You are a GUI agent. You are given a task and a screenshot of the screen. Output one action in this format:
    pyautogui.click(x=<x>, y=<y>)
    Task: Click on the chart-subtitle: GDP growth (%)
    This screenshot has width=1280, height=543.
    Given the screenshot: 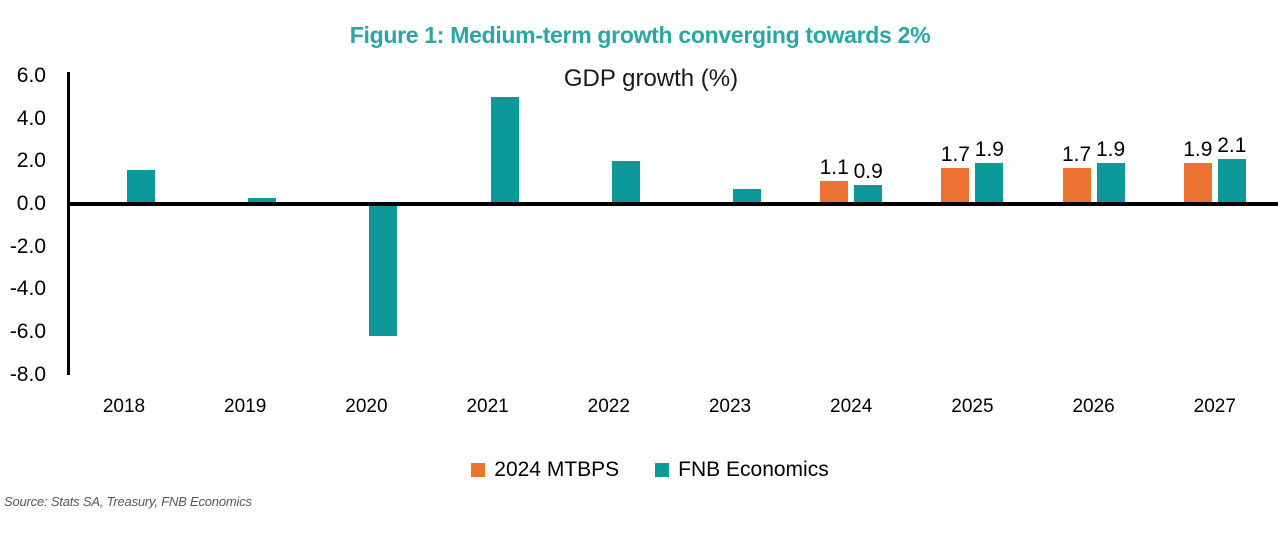 What is the action you would take?
    pyautogui.click(x=651, y=78)
    